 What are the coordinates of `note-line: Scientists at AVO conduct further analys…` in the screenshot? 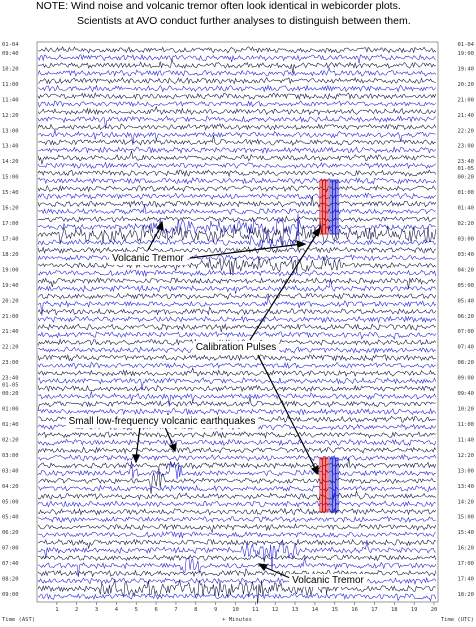 It's located at (244, 21).